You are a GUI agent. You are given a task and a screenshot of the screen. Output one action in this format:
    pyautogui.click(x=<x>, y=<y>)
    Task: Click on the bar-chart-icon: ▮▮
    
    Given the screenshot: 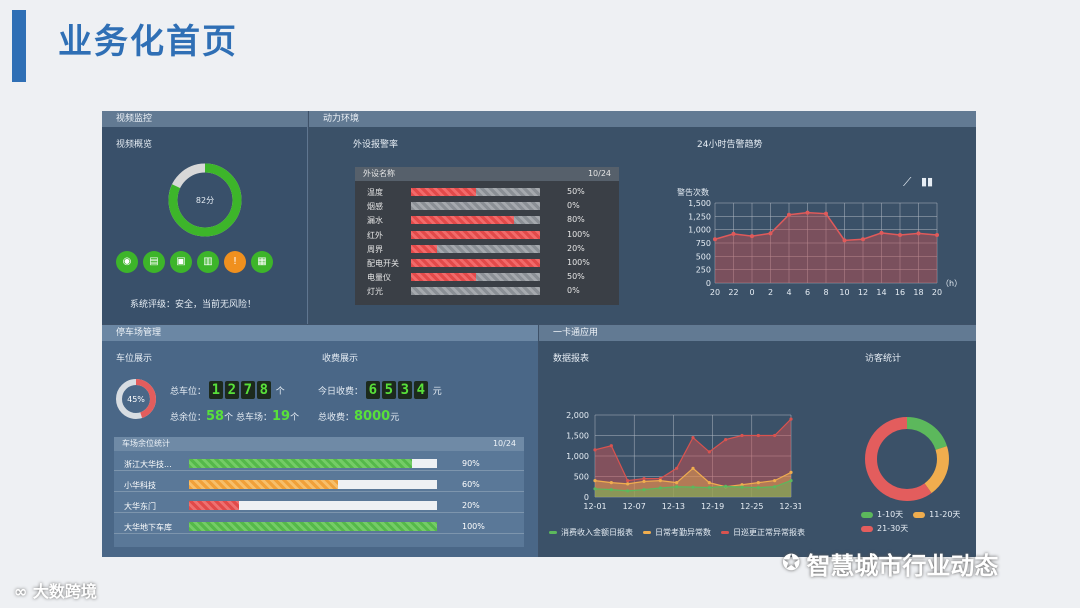 What is the action you would take?
    pyautogui.click(x=927, y=181)
    